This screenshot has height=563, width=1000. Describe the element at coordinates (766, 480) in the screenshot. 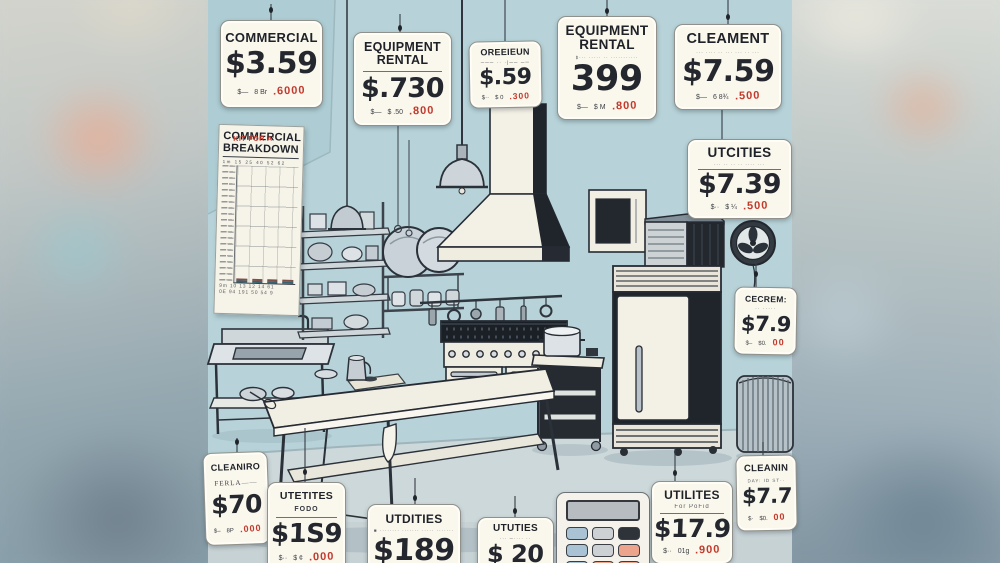

I see `tag-subtitle: DAY: ID ST··` at that location.